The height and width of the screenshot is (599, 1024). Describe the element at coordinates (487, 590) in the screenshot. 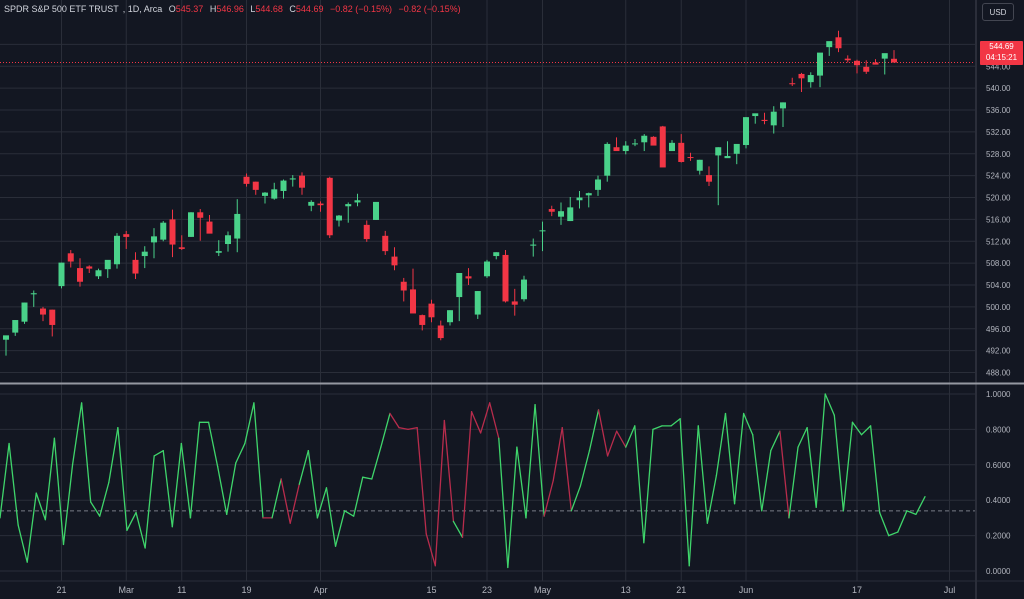

I see `x-axis-tick-label: 23` at that location.